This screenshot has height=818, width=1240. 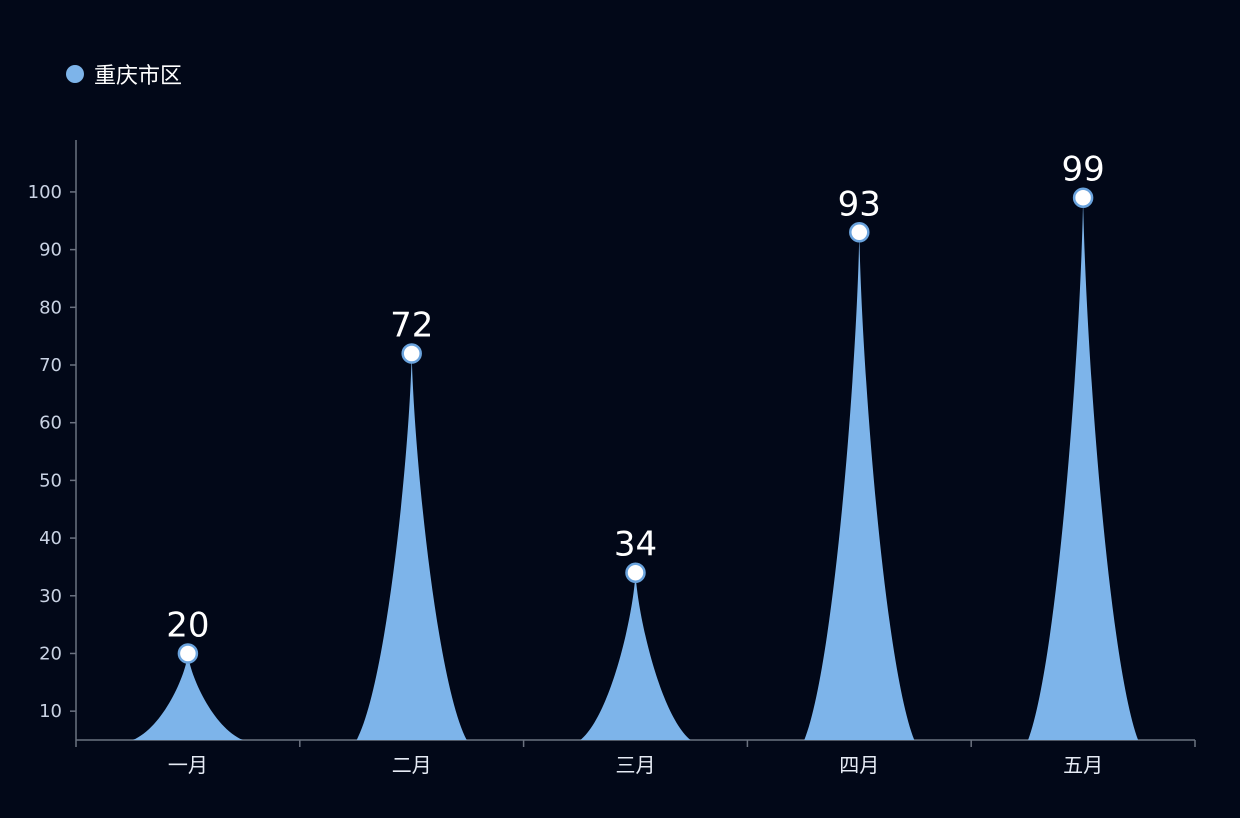 What do you see at coordinates (50, 596) in the screenshot?
I see `y-tick-label: 30` at bounding box center [50, 596].